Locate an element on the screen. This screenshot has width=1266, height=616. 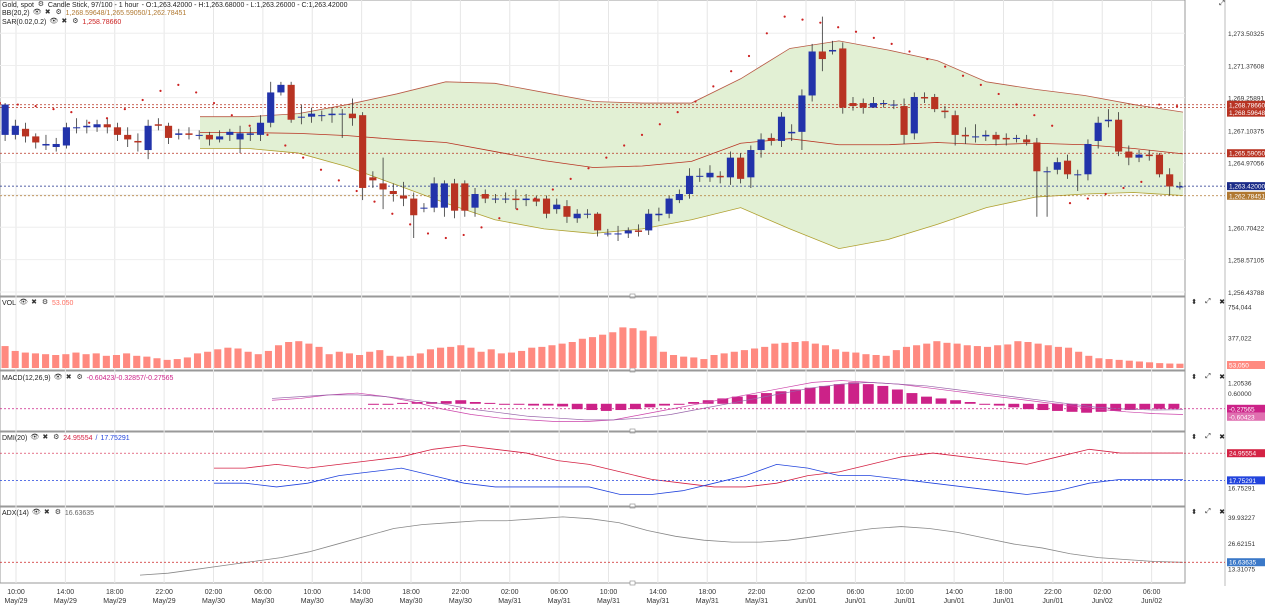
macd-marker-tag is located at coordinates (1246, 408).